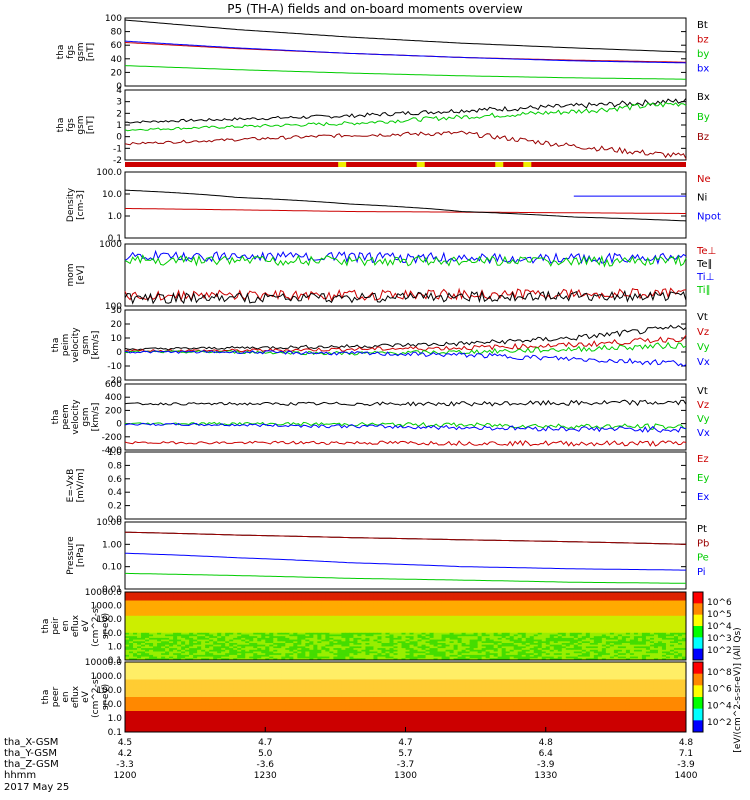  I want to click on y-axis-label: gsm, so click(86, 344).